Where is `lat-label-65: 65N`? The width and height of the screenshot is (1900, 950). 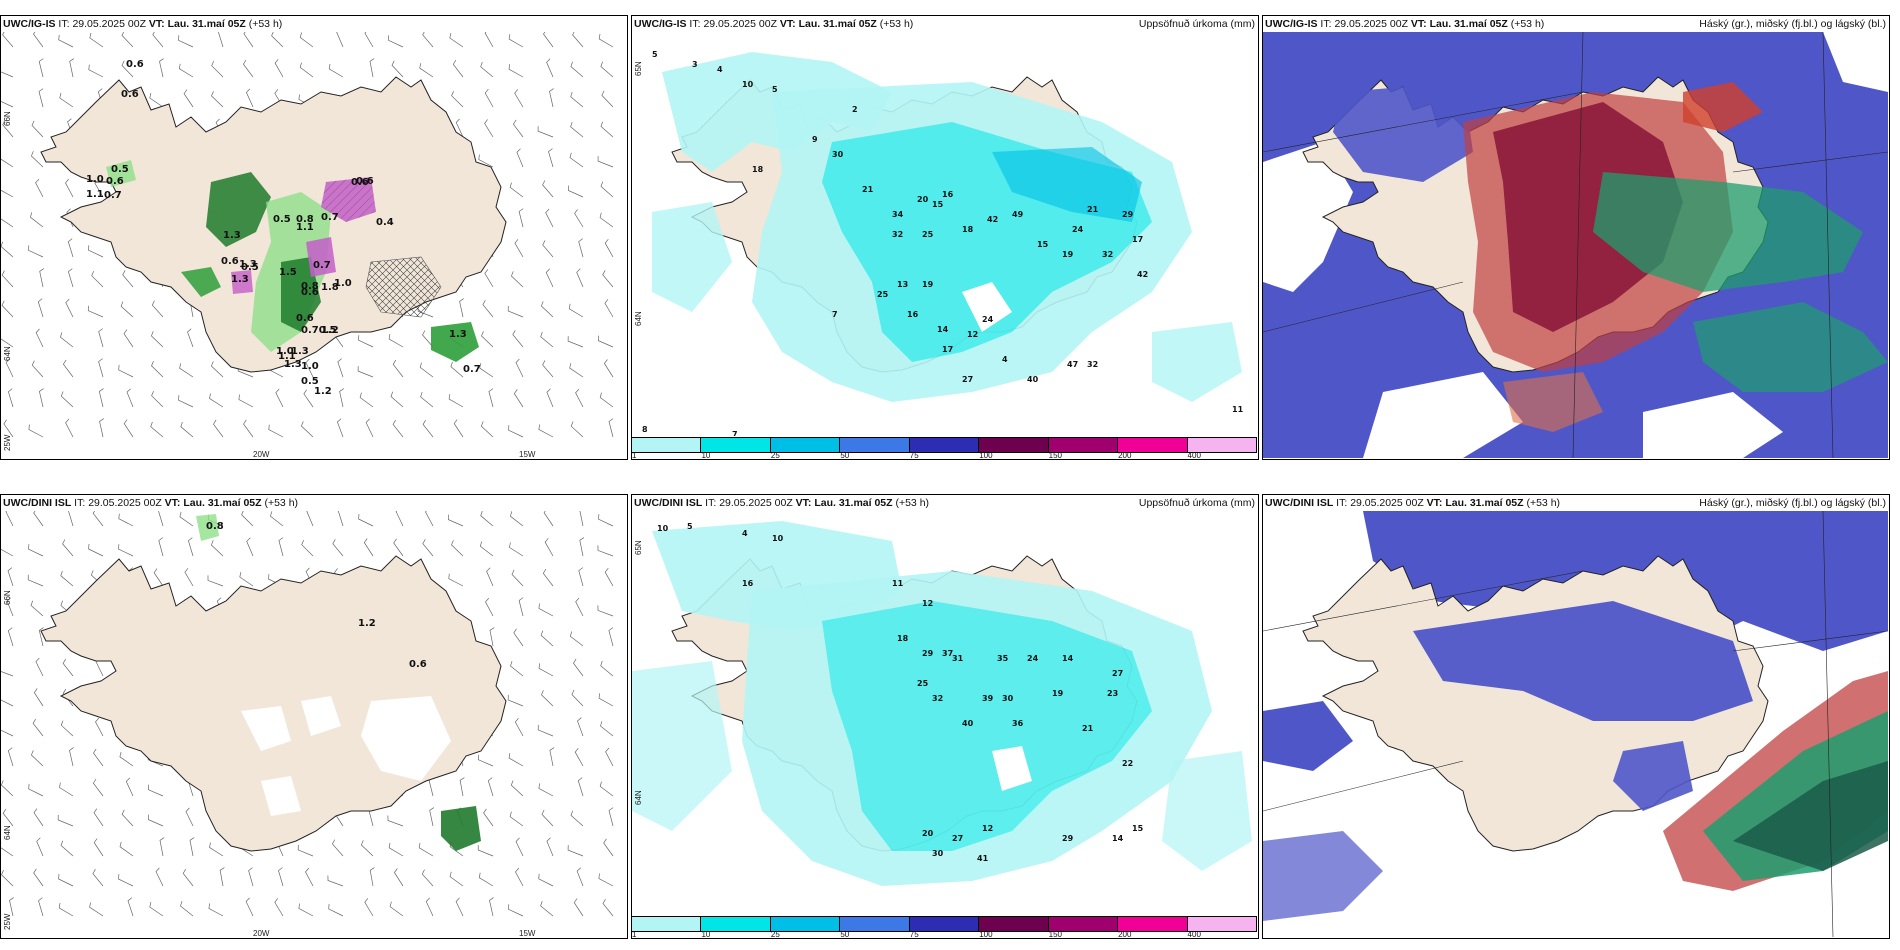
lat-label-65: 65N is located at coordinates (638, 68).